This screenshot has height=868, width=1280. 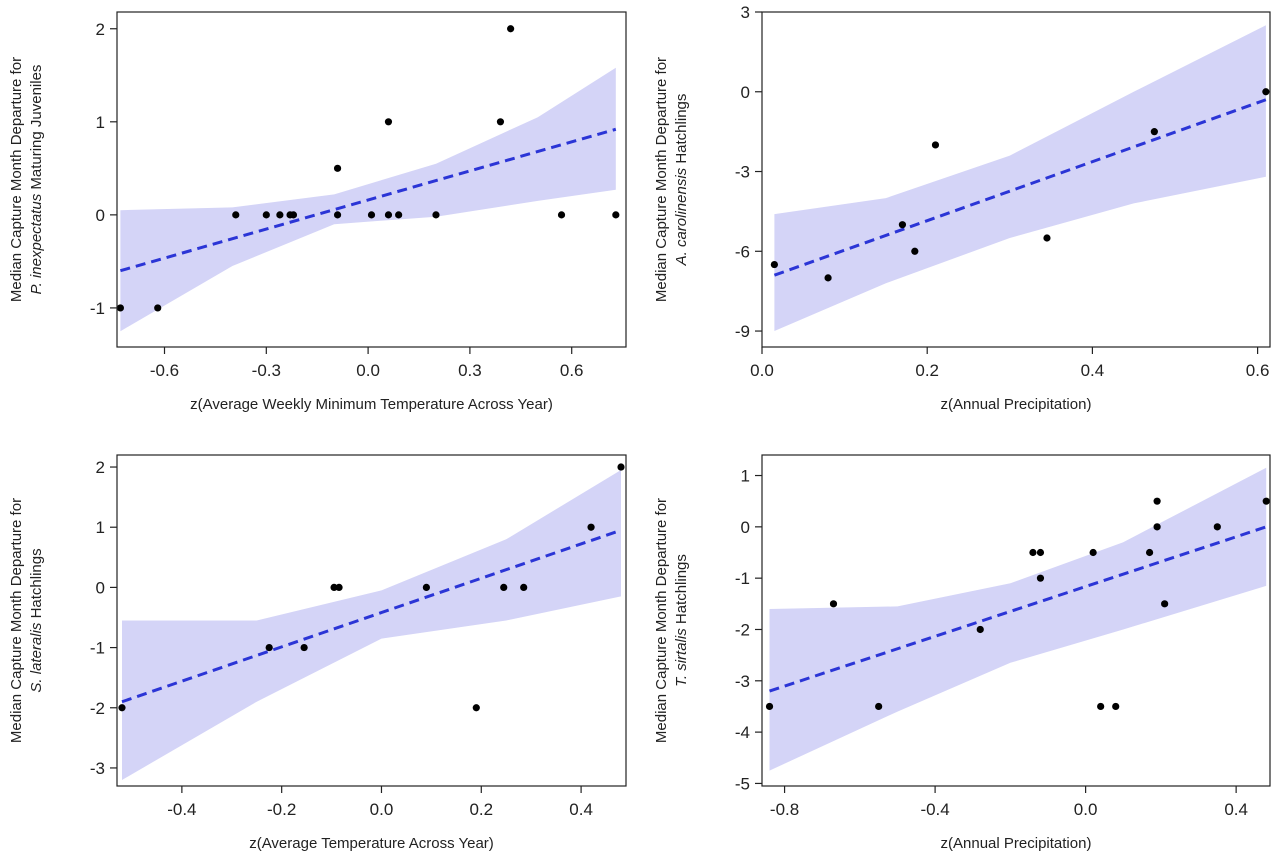 I want to click on panel-3-y-tick-label-4: 0, so click(x=100, y=587).